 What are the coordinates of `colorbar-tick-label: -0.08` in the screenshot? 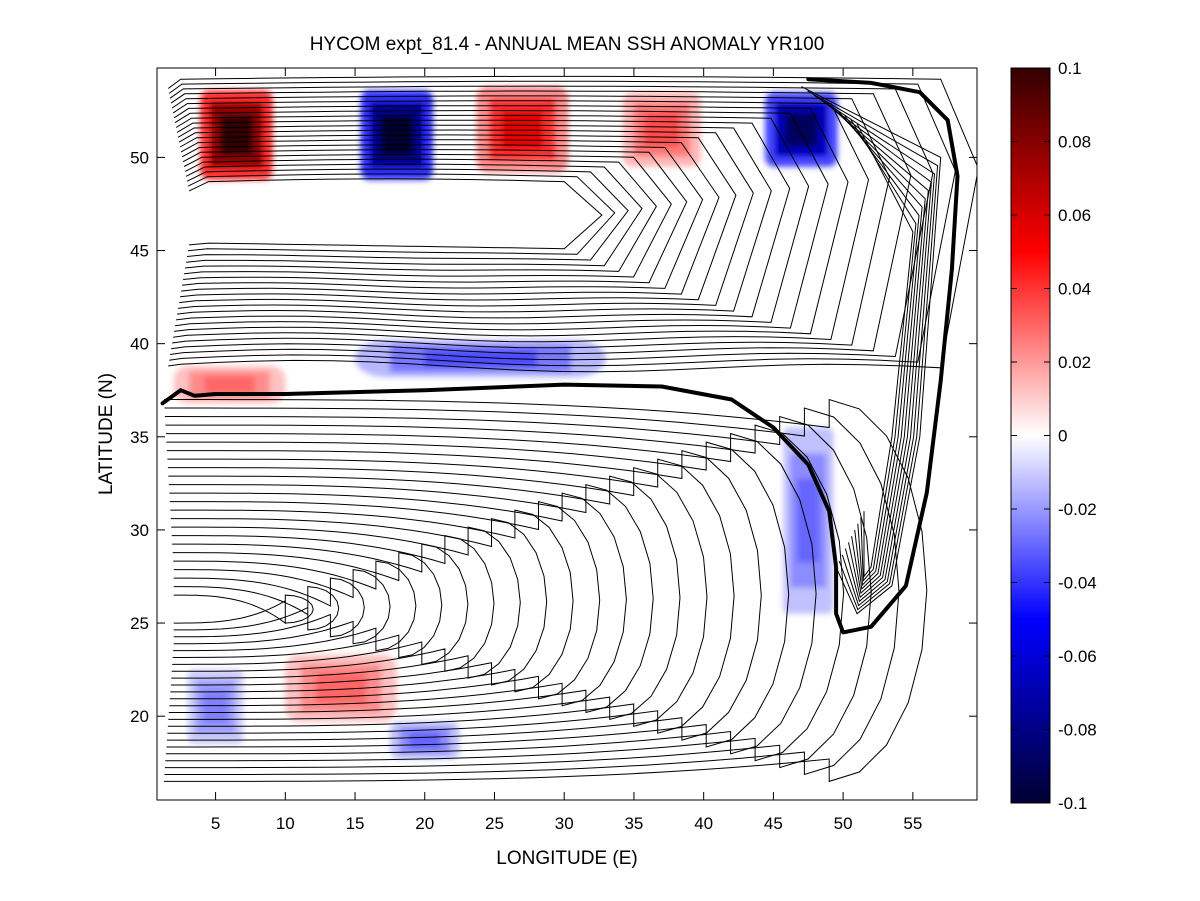 It's located at (1077, 730).